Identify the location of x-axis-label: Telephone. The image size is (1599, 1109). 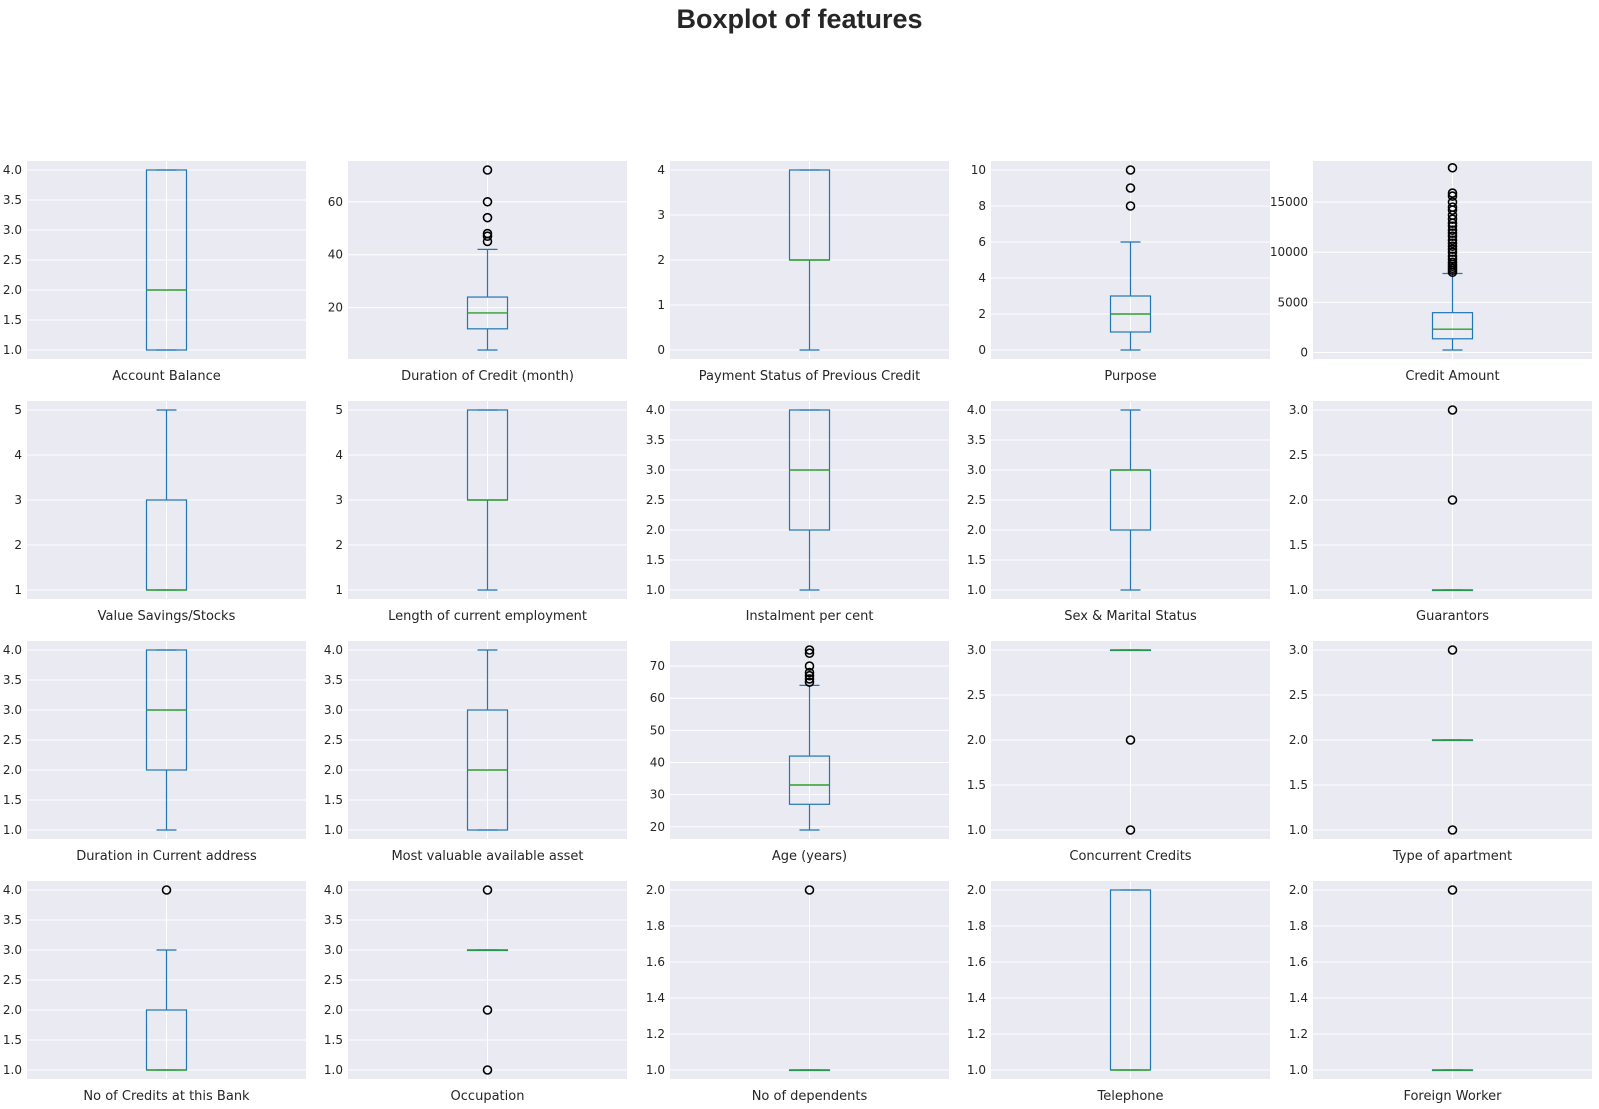
(1129, 1096).